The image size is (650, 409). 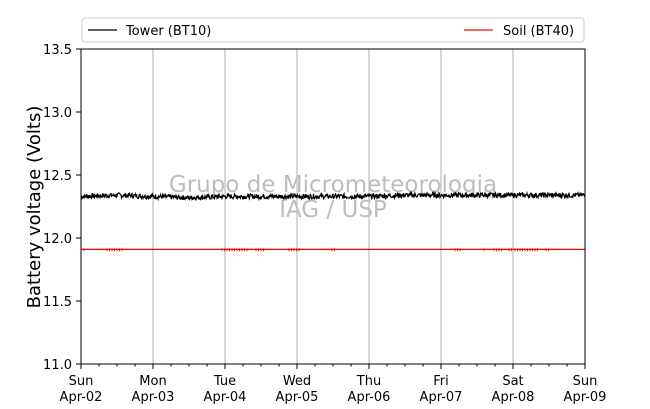 What do you see at coordinates (57, 176) in the screenshot?
I see `y-tick-label: 12.5` at bounding box center [57, 176].